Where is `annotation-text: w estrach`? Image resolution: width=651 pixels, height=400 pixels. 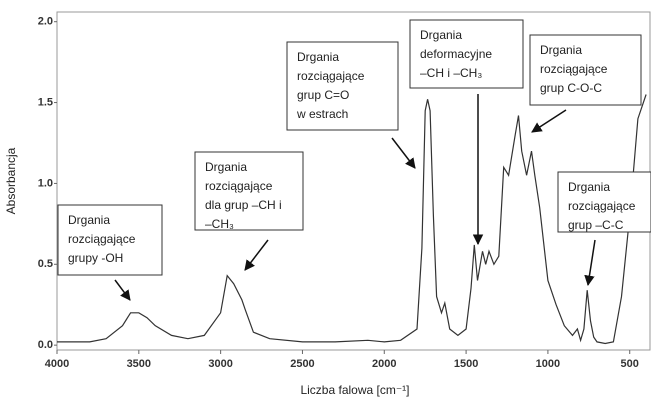
annotation-text: w estrach is located at coordinates (322, 114).